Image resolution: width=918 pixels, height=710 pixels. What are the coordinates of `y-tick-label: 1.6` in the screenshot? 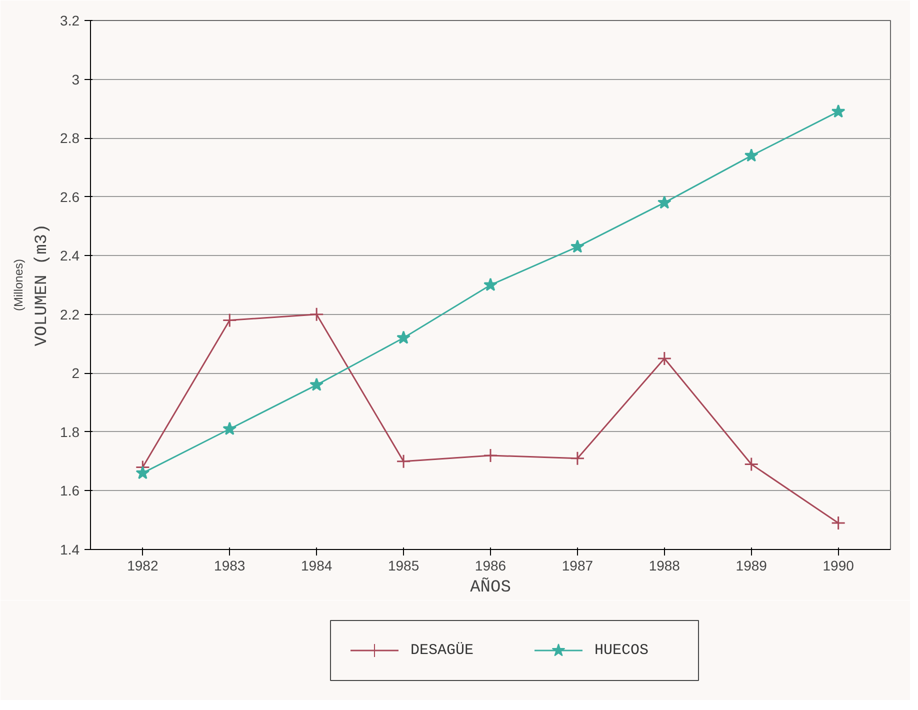 It's located at (70, 490).